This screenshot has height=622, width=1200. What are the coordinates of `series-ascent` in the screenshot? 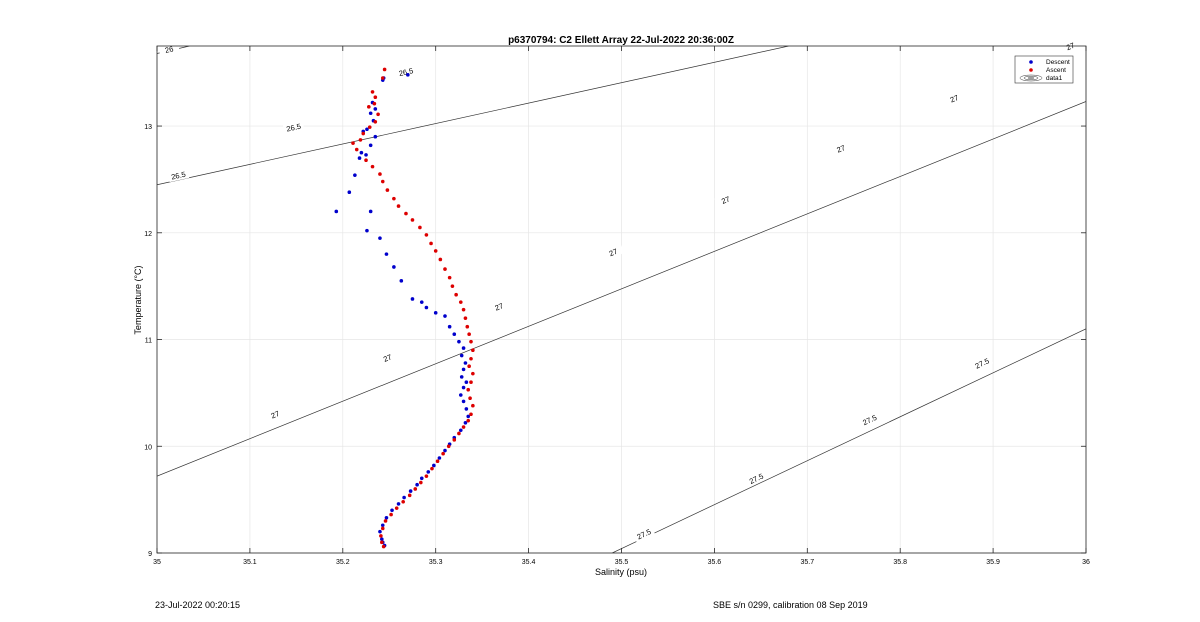 It's located at (413, 308).